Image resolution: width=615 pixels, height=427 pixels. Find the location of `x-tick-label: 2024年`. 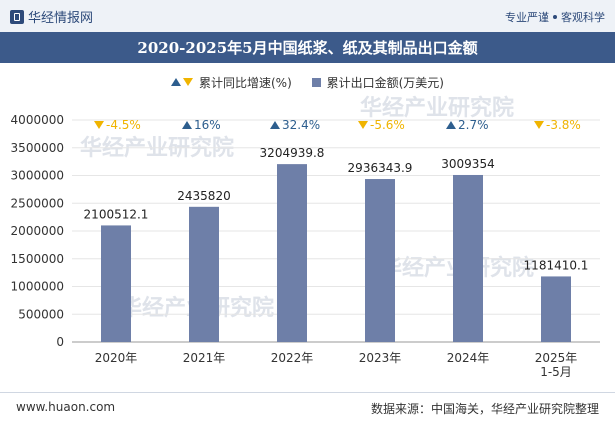

x-tick-label: 2024年 is located at coordinates (468, 358).